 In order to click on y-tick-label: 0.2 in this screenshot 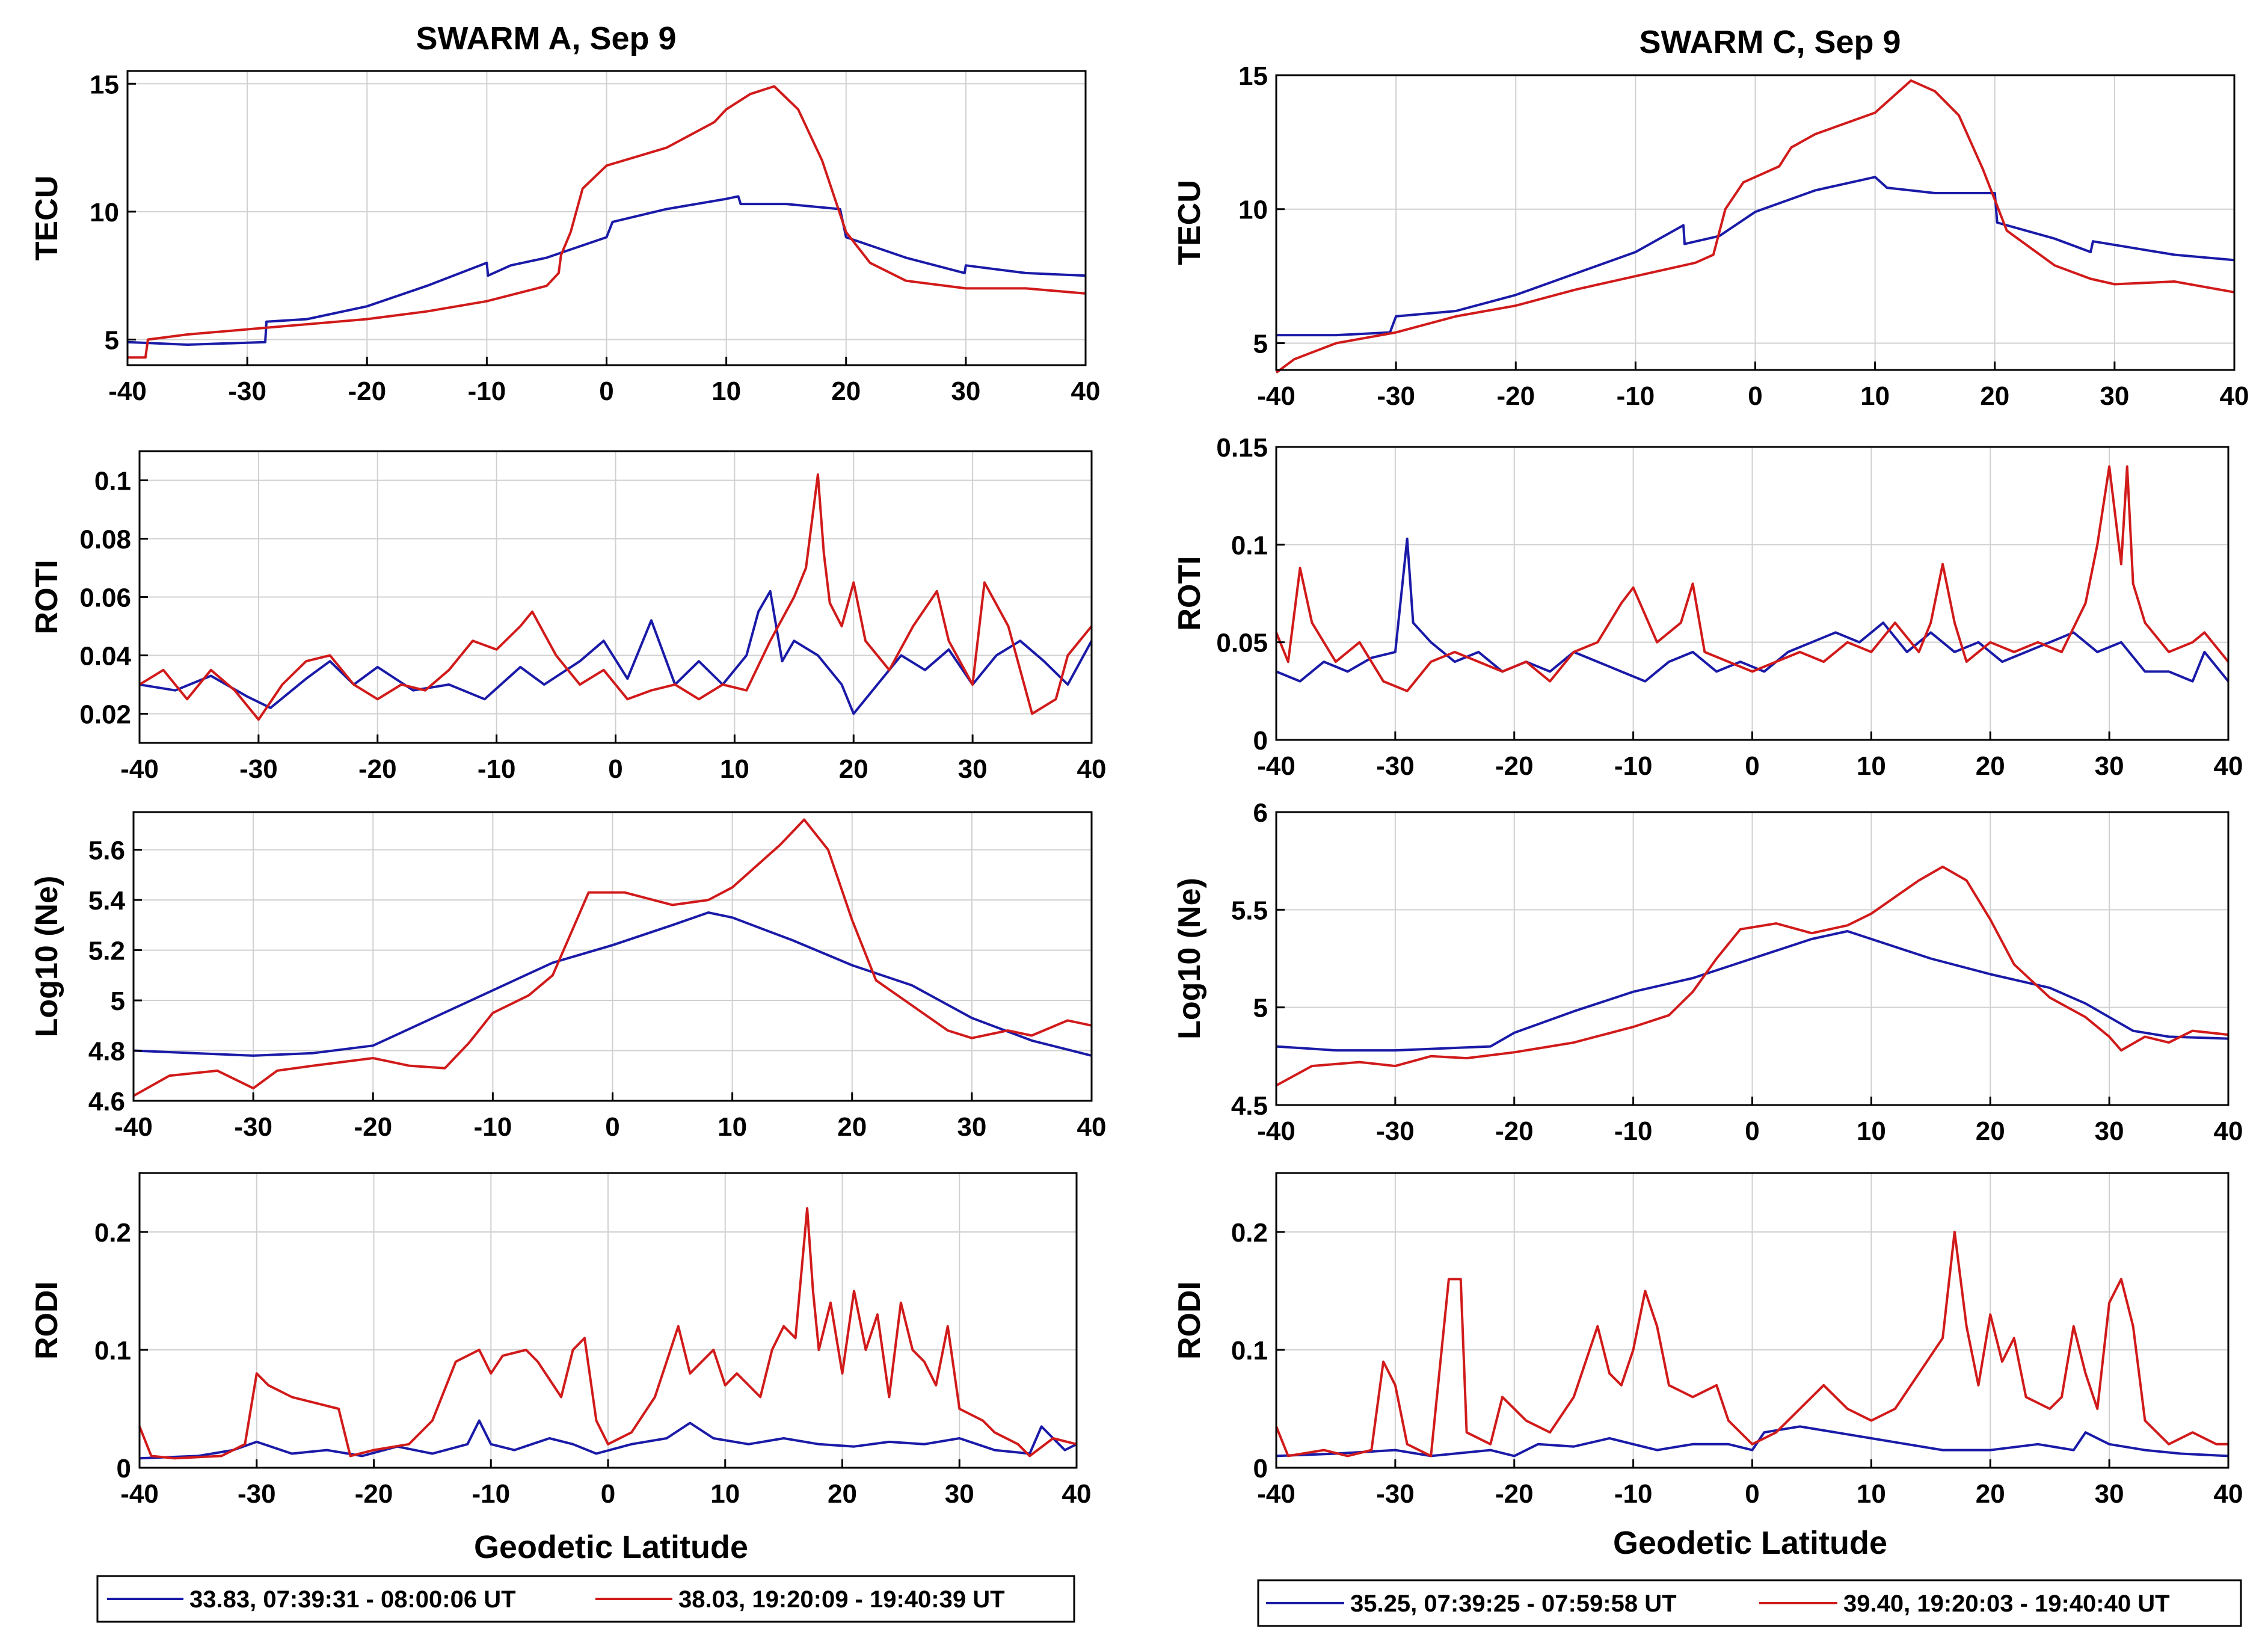, I will do `click(113, 1233)`.